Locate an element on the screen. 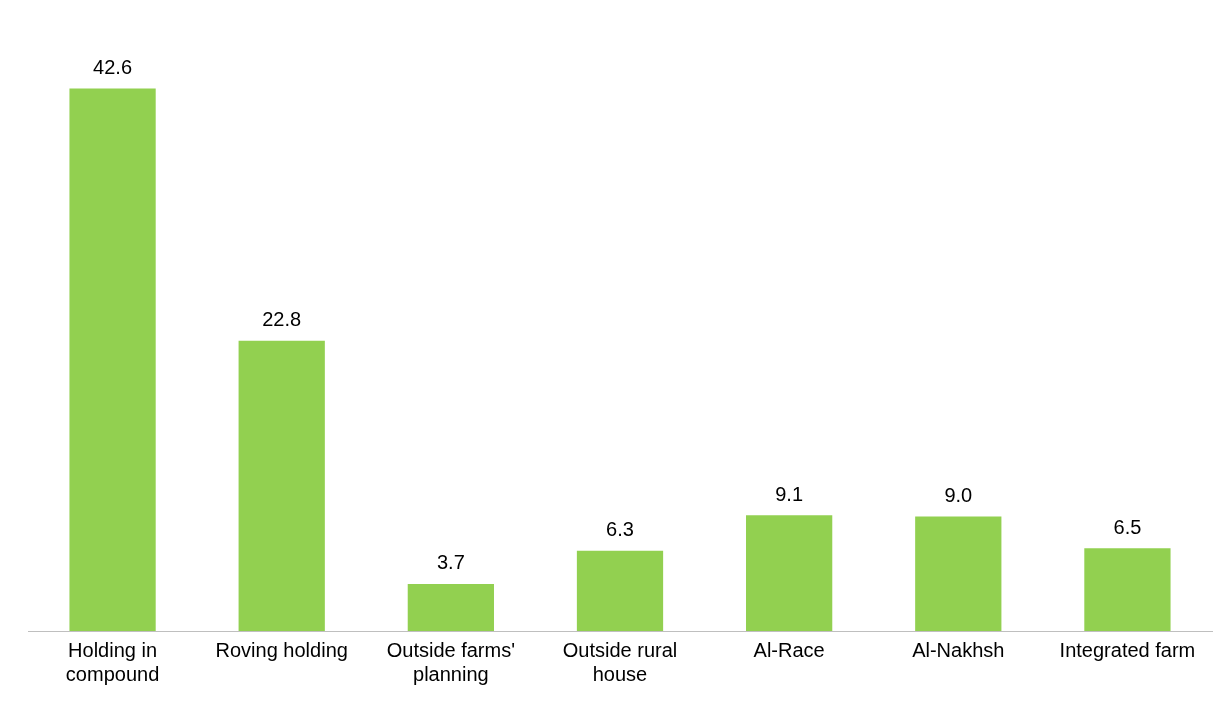  data-label: 22.8 is located at coordinates (282, 319).